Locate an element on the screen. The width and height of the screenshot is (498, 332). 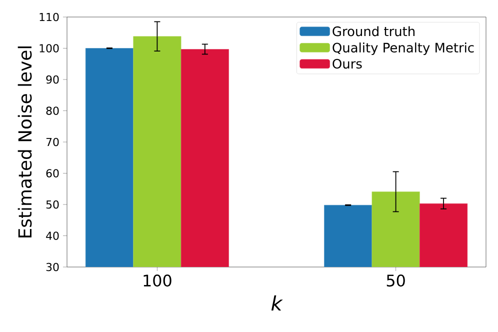
legend-label: Ground truth is located at coordinates (373, 31).